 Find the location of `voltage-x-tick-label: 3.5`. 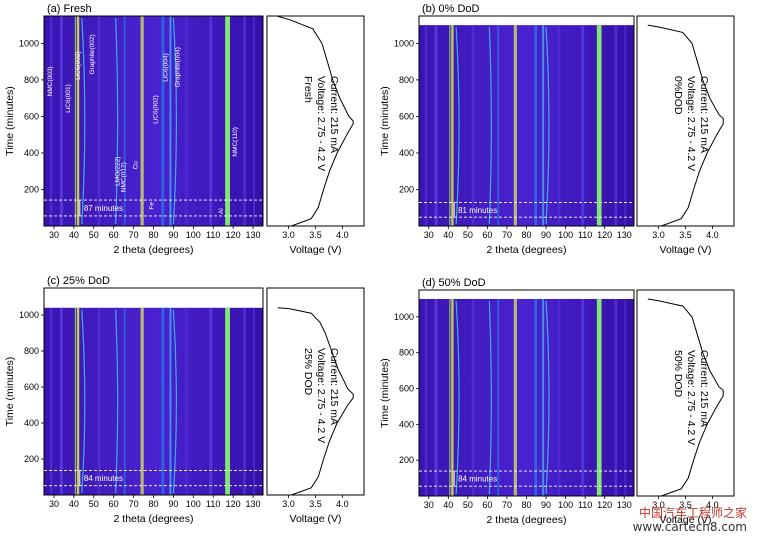

voltage-x-tick-label: 3.5 is located at coordinates (315, 504).